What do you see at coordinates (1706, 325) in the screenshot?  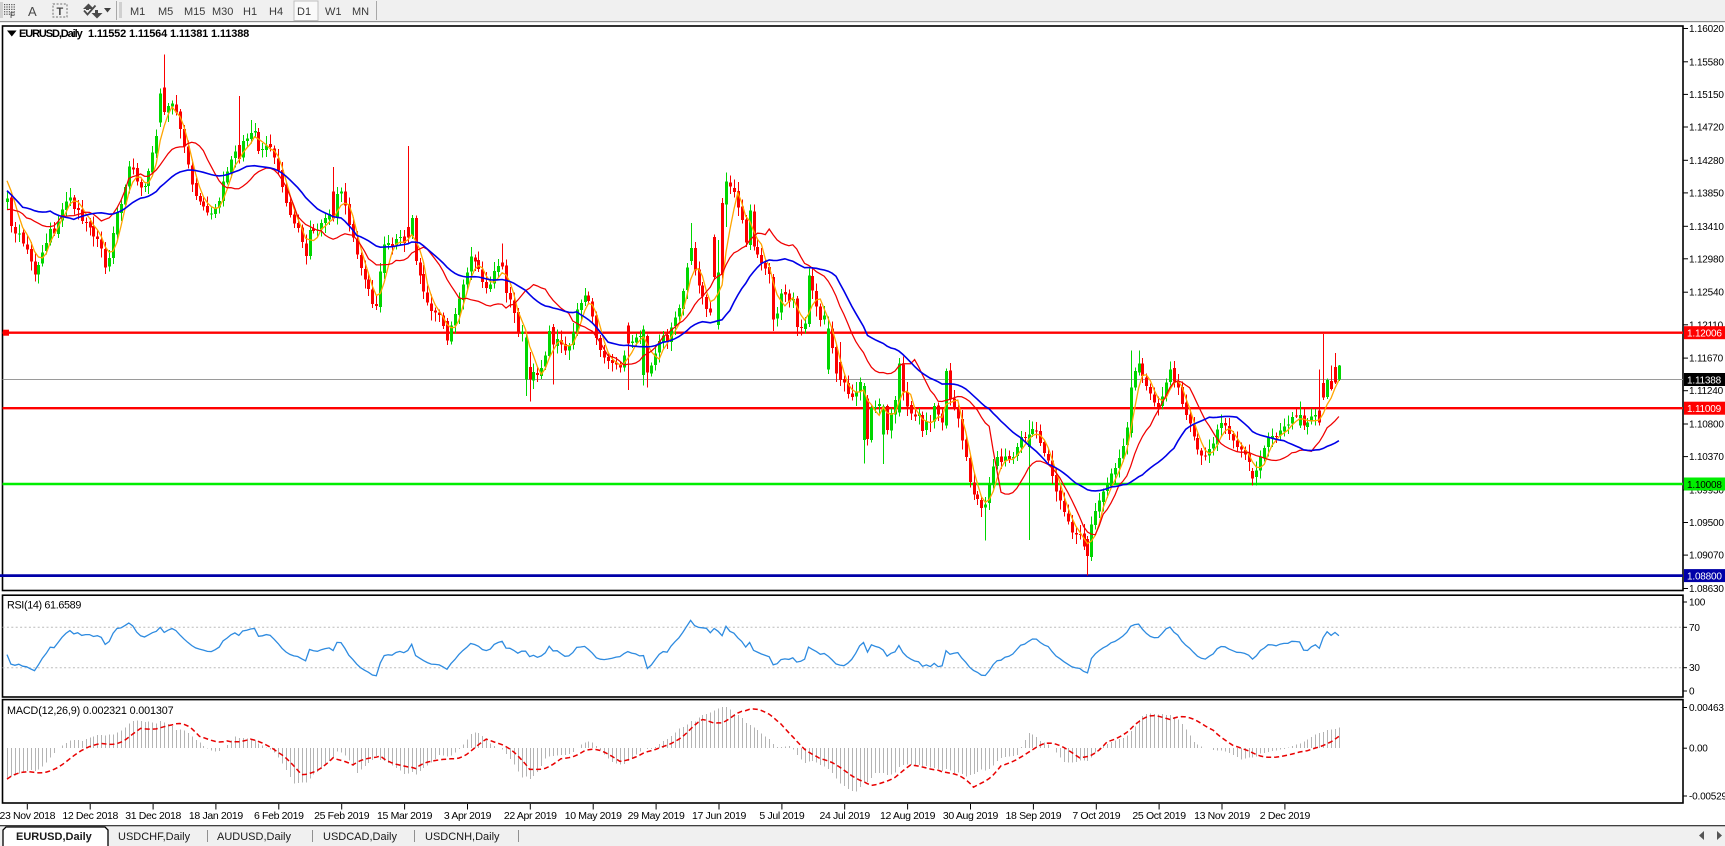 I see `svg-text: 1.12110` at bounding box center [1706, 325].